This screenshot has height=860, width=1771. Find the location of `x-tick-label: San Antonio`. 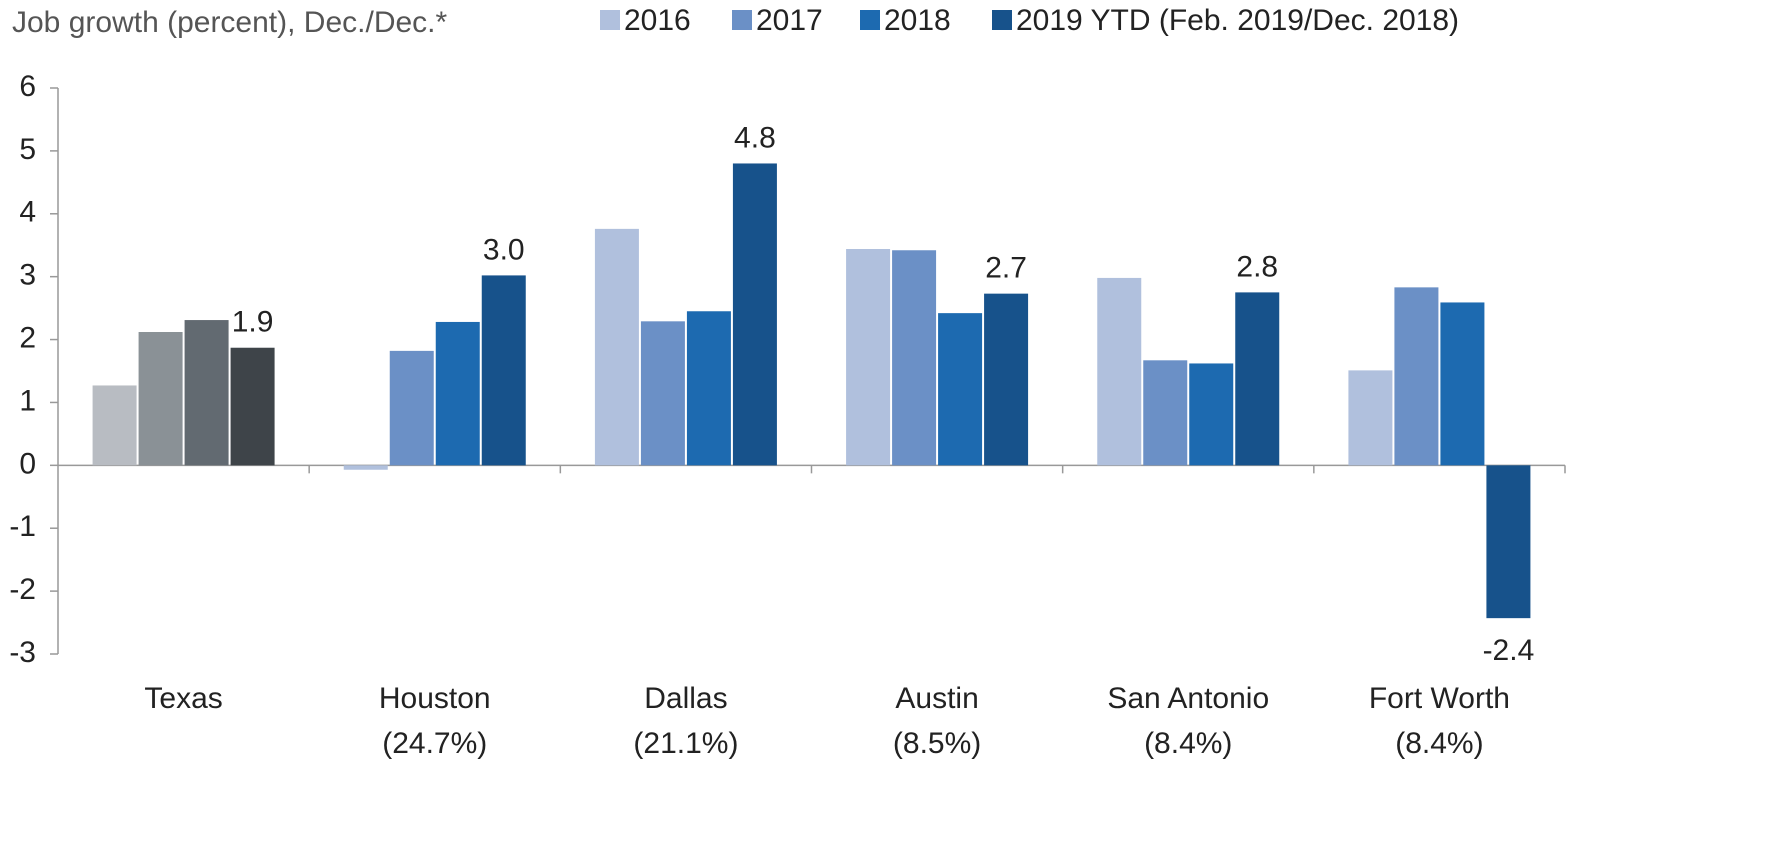

x-tick-label: San Antonio is located at coordinates (1188, 698).